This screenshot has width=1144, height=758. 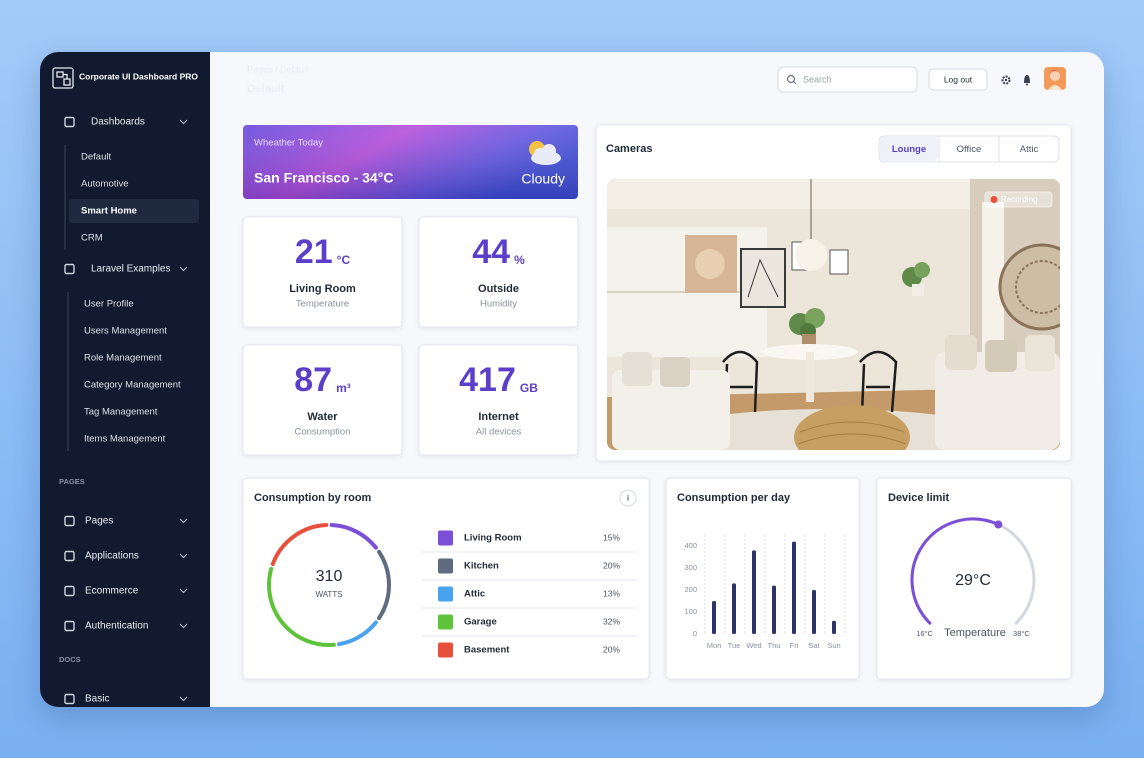 I want to click on x-tick-label: Fri, so click(x=794, y=645).